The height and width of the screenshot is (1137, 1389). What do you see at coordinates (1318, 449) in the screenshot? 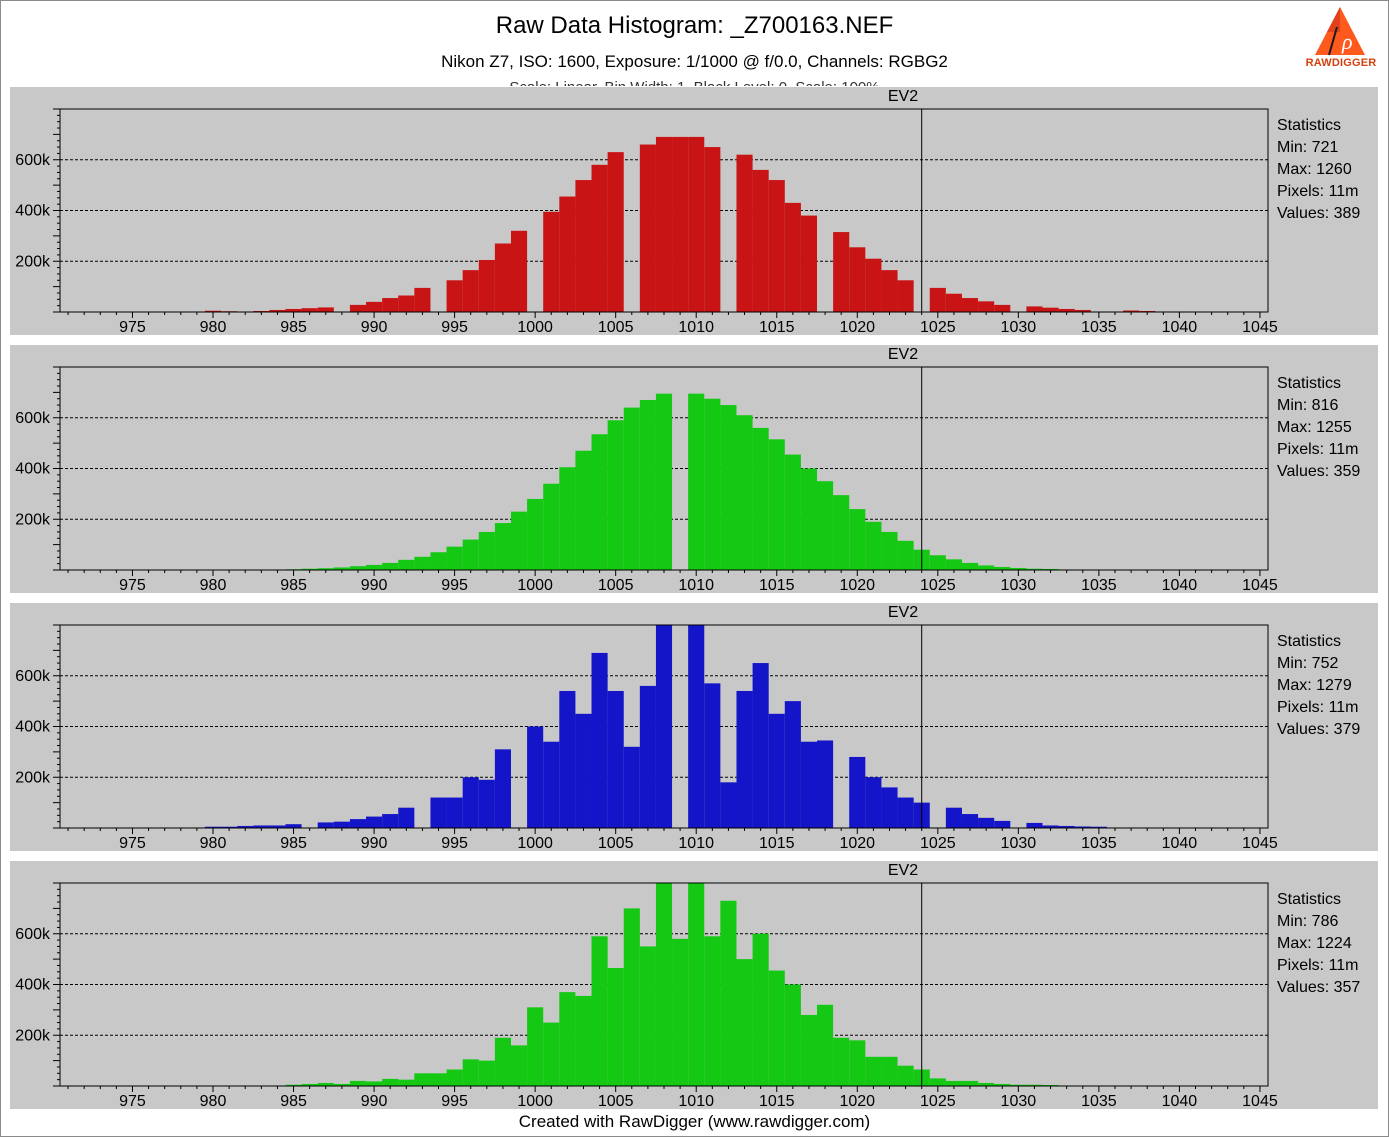
I see `statistics-pixels: Pixels: 11m` at bounding box center [1318, 449].